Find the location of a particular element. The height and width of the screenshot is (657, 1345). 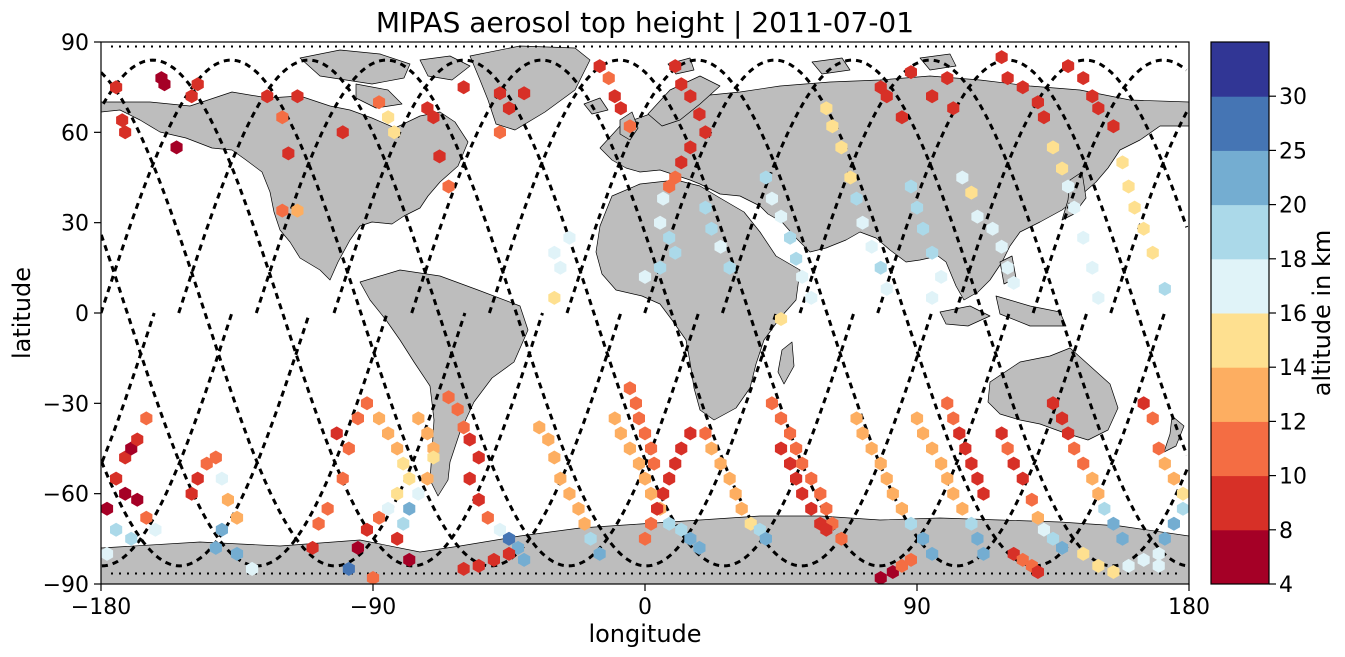

colorbar-tick-label: 12 is located at coordinates (1293, 422).